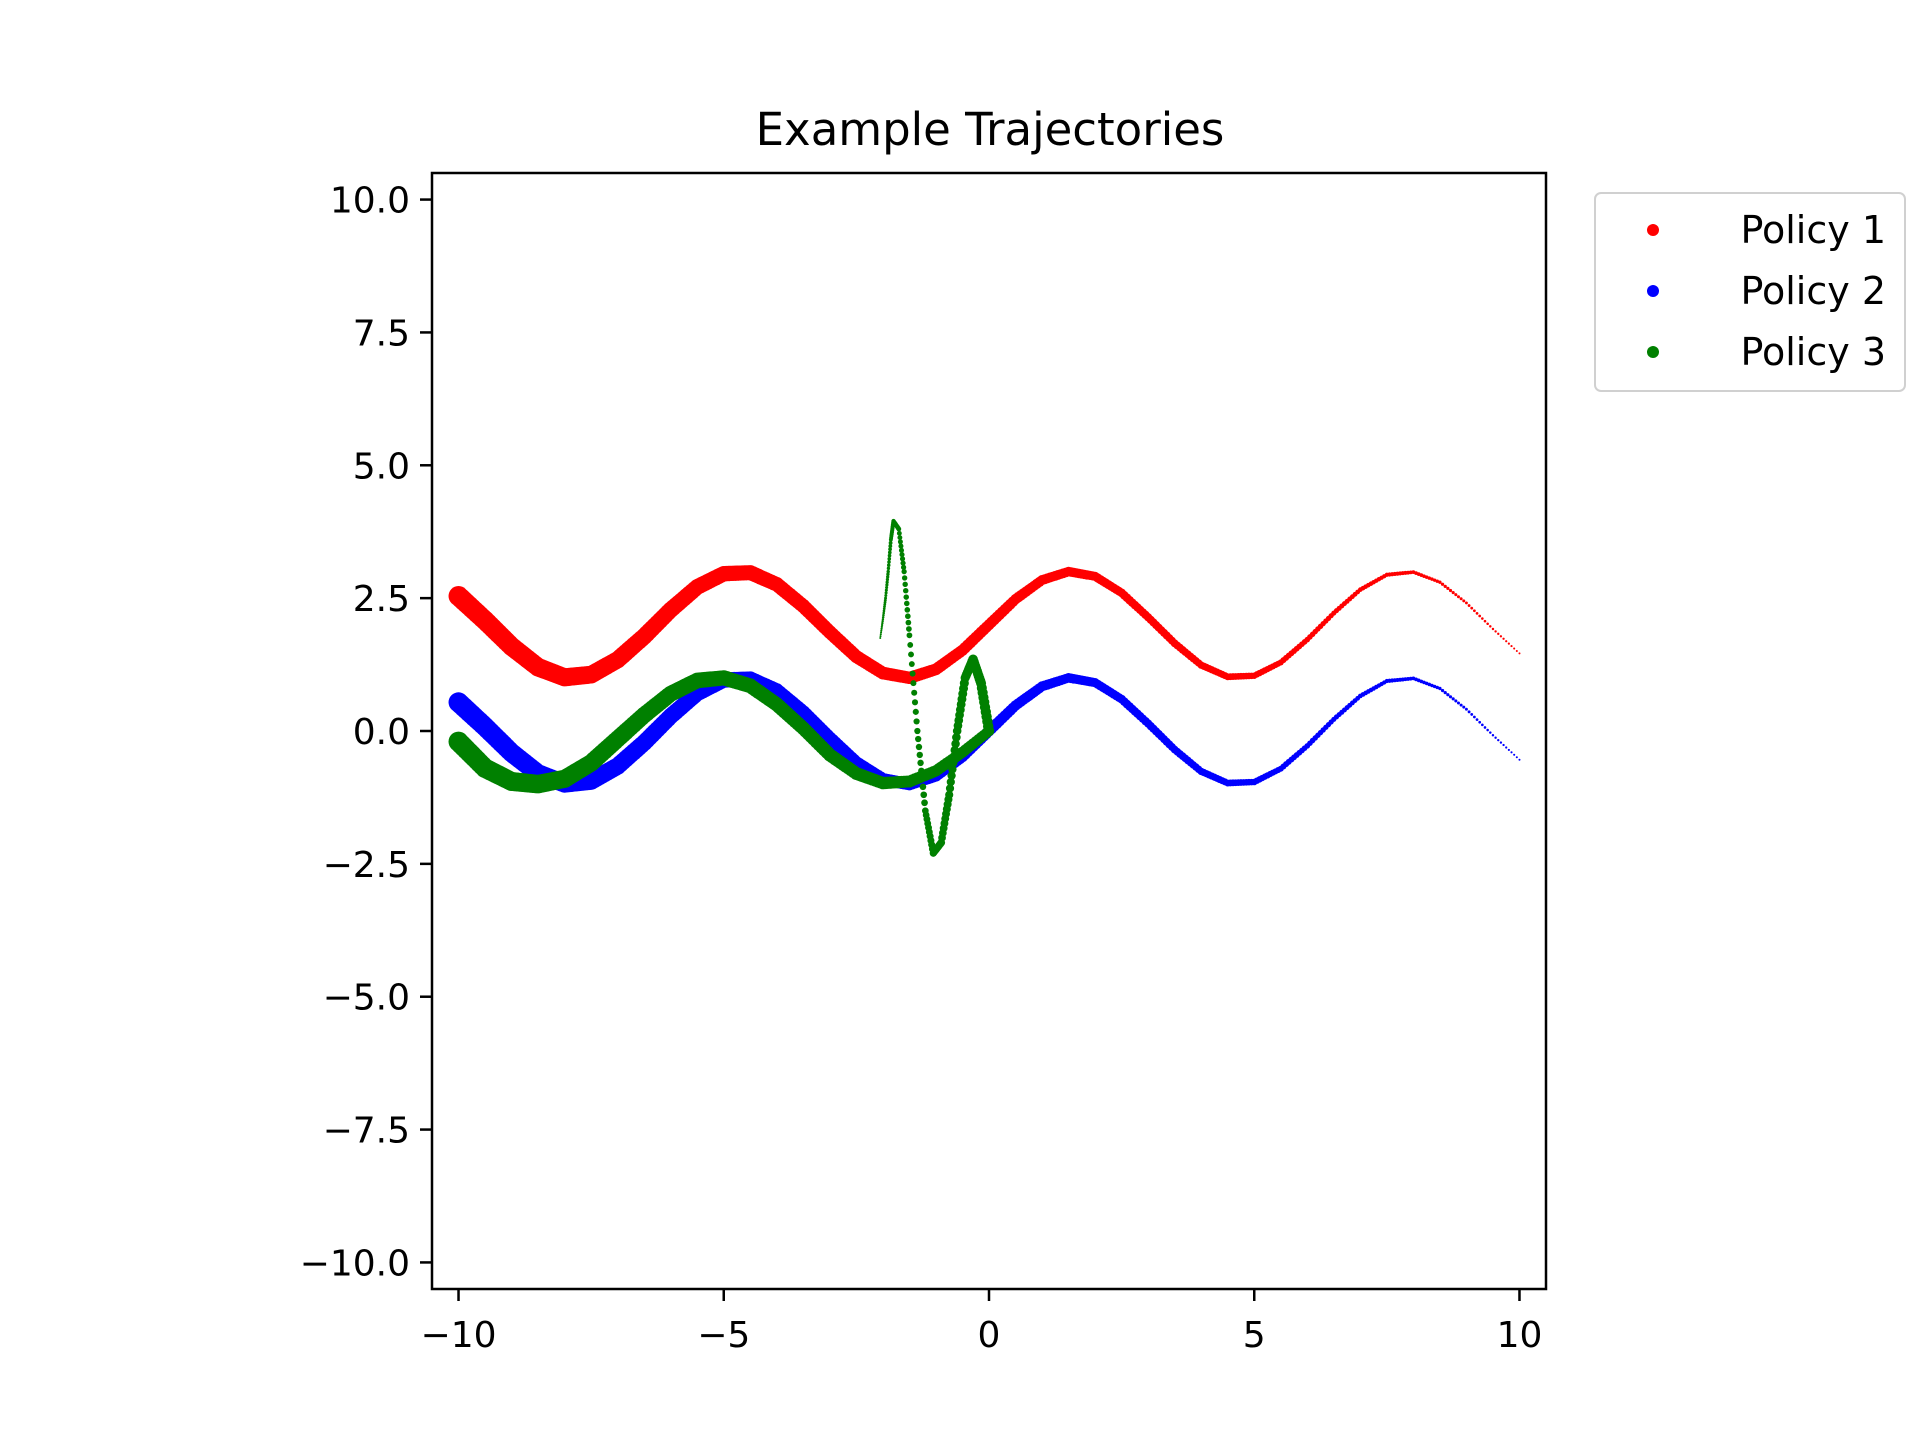  I want to click on x-tick-label: 5, so click(1254, 1335).